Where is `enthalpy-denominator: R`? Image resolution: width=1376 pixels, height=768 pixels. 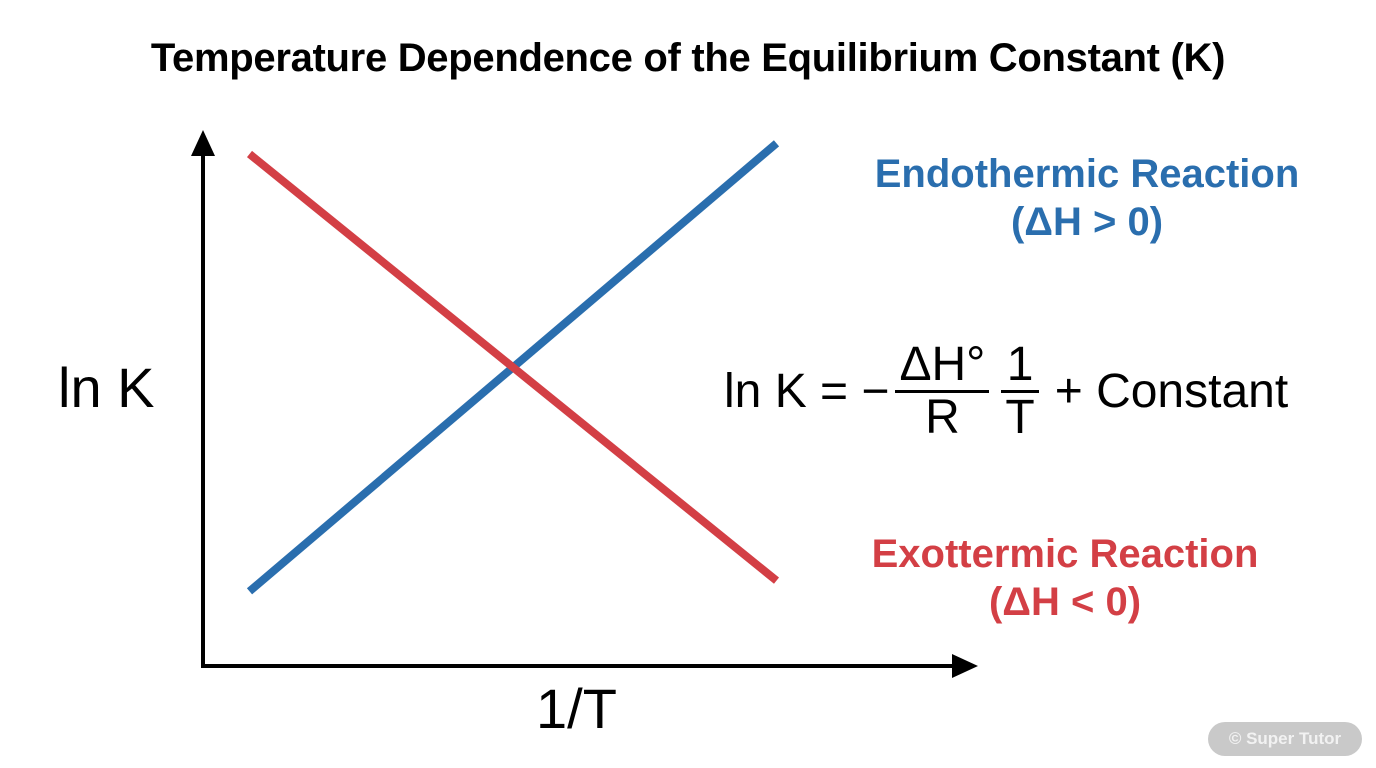
enthalpy-denominator: R is located at coordinates (942, 417).